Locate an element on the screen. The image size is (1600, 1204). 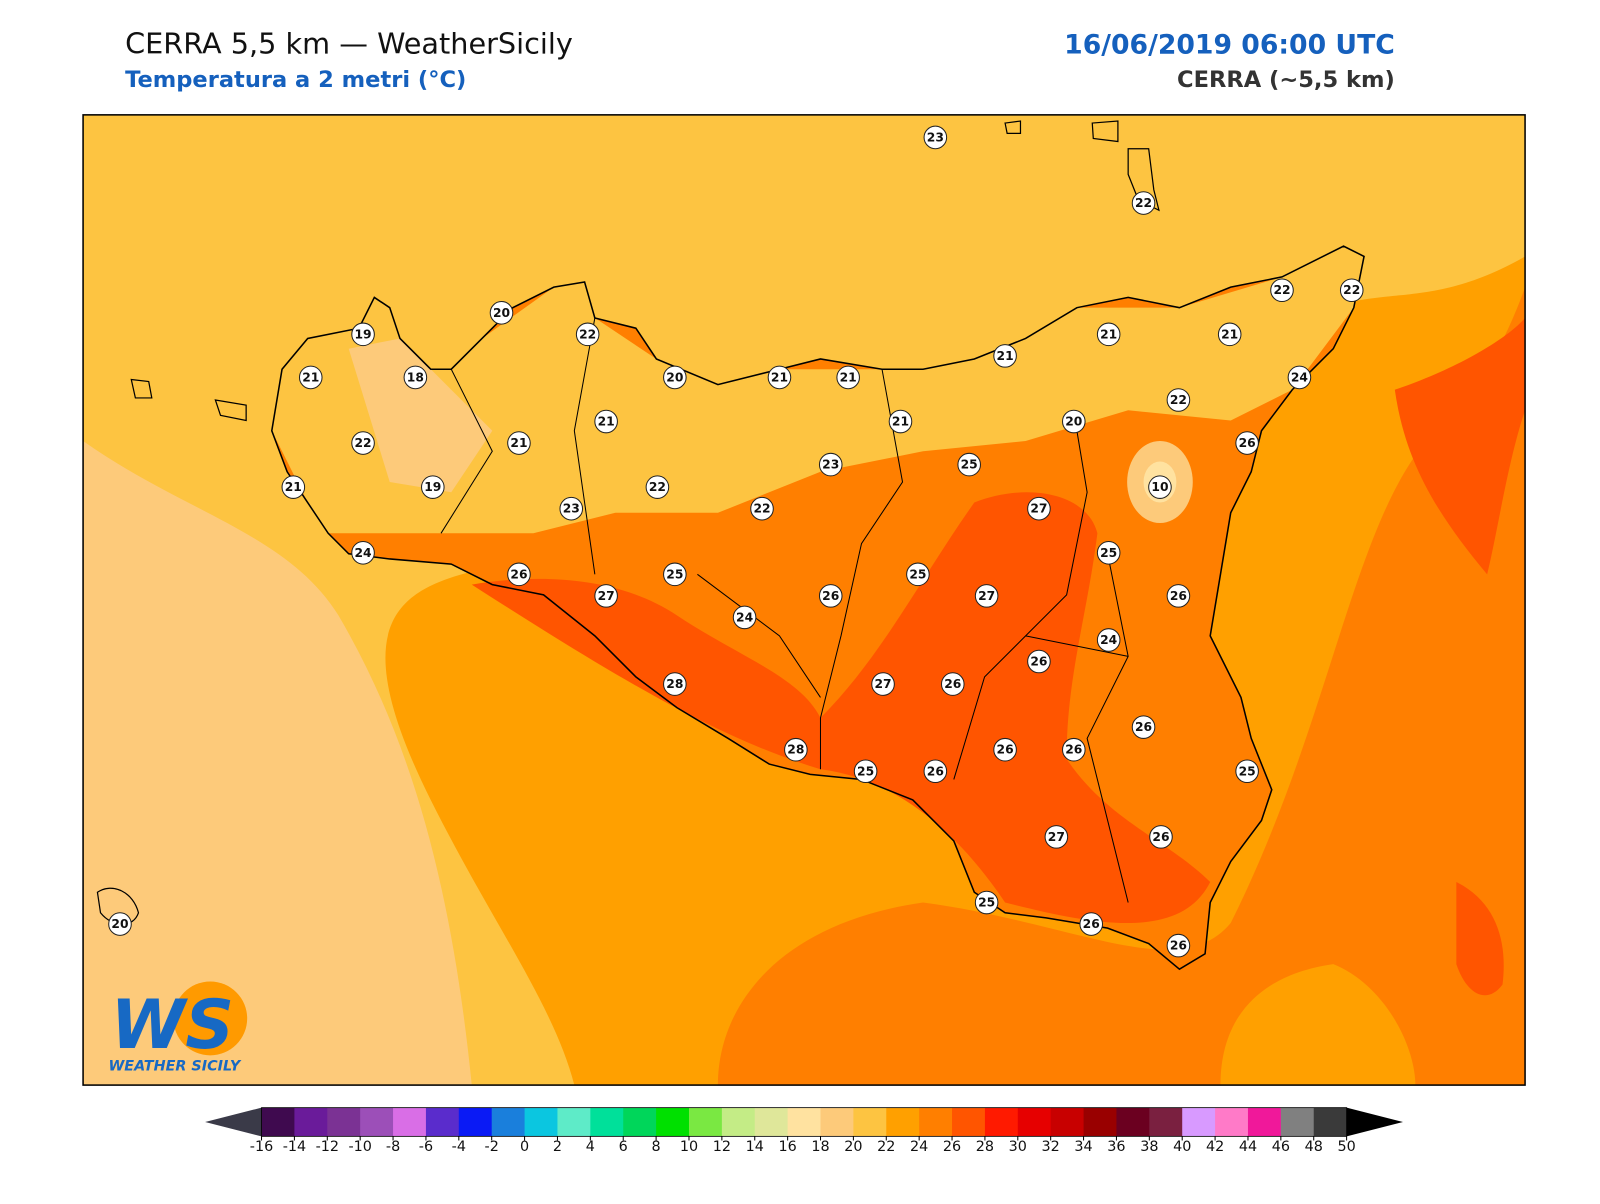
colorbar-tick-label: 30 is located at coordinates (1018, 1147).